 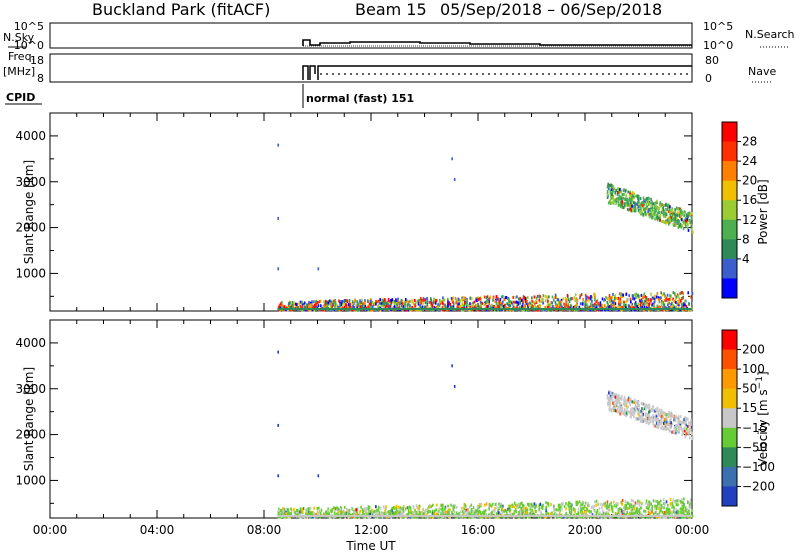 I want to click on nsearch-label: N.Search, so click(x=770, y=34).